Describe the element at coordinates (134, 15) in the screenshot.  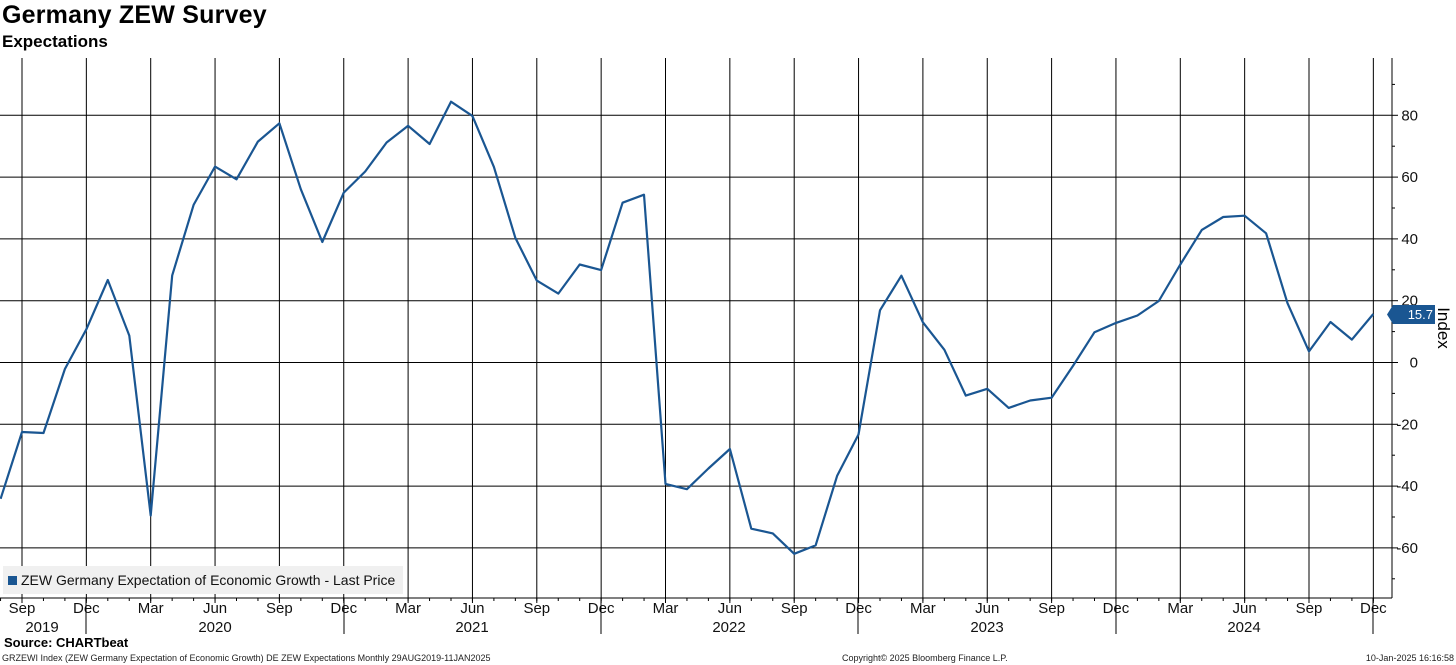
I see `chart-title: Germany ZEW Survey` at that location.